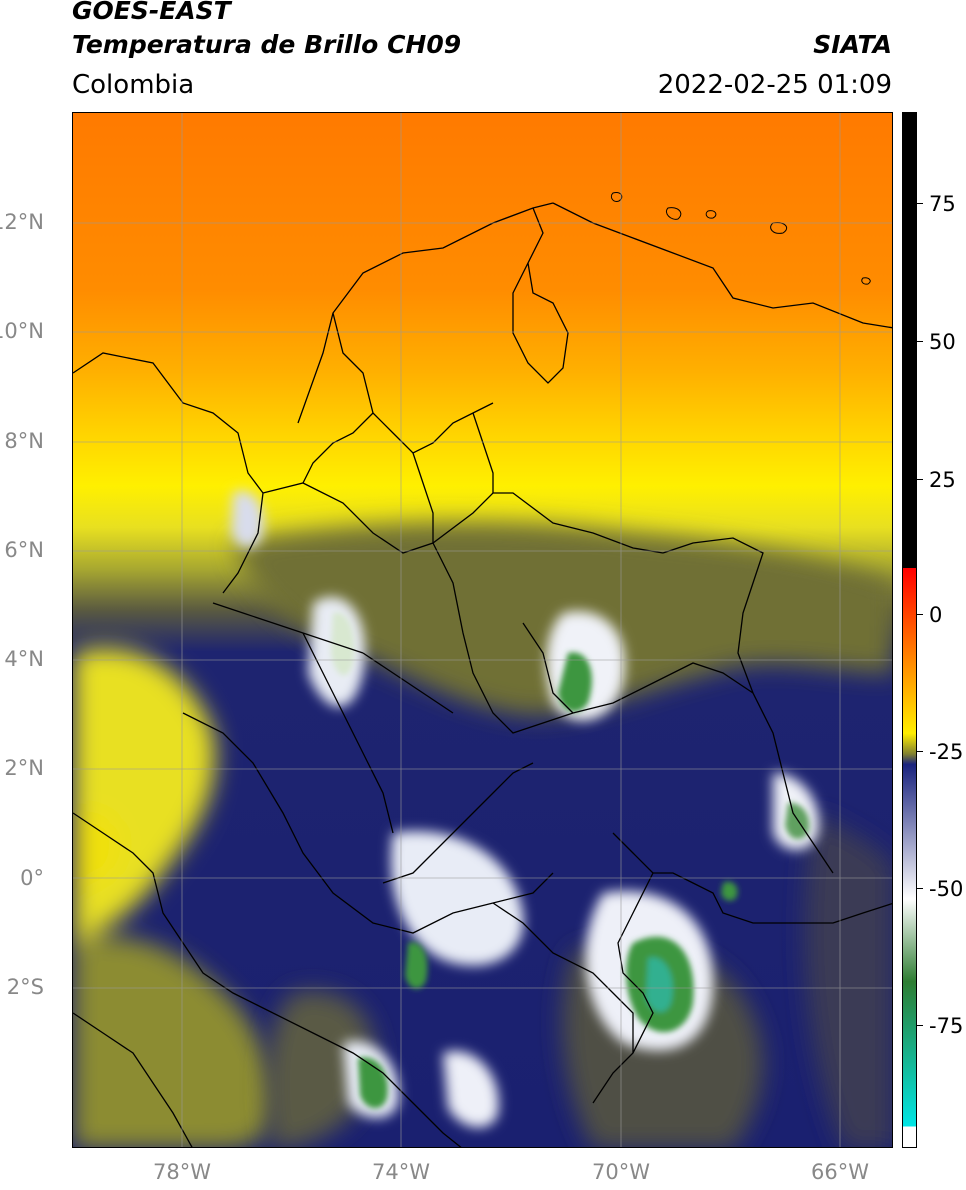  Describe the element at coordinates (942, 480) in the screenshot. I see `colorbar-label-25: 25` at that location.